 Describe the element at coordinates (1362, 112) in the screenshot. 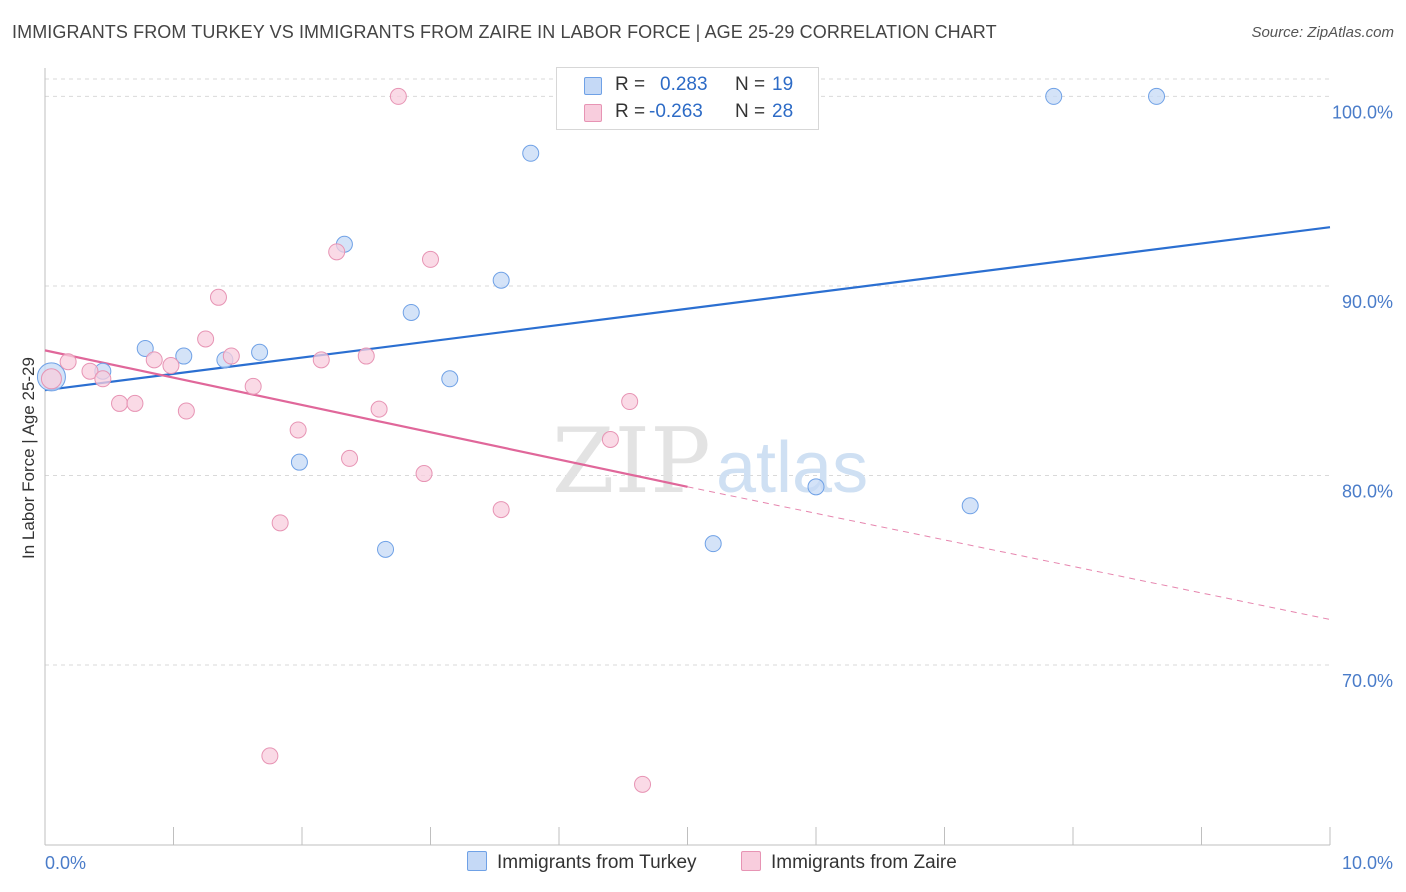

I see `y-tick-label: 100.0%` at that location.